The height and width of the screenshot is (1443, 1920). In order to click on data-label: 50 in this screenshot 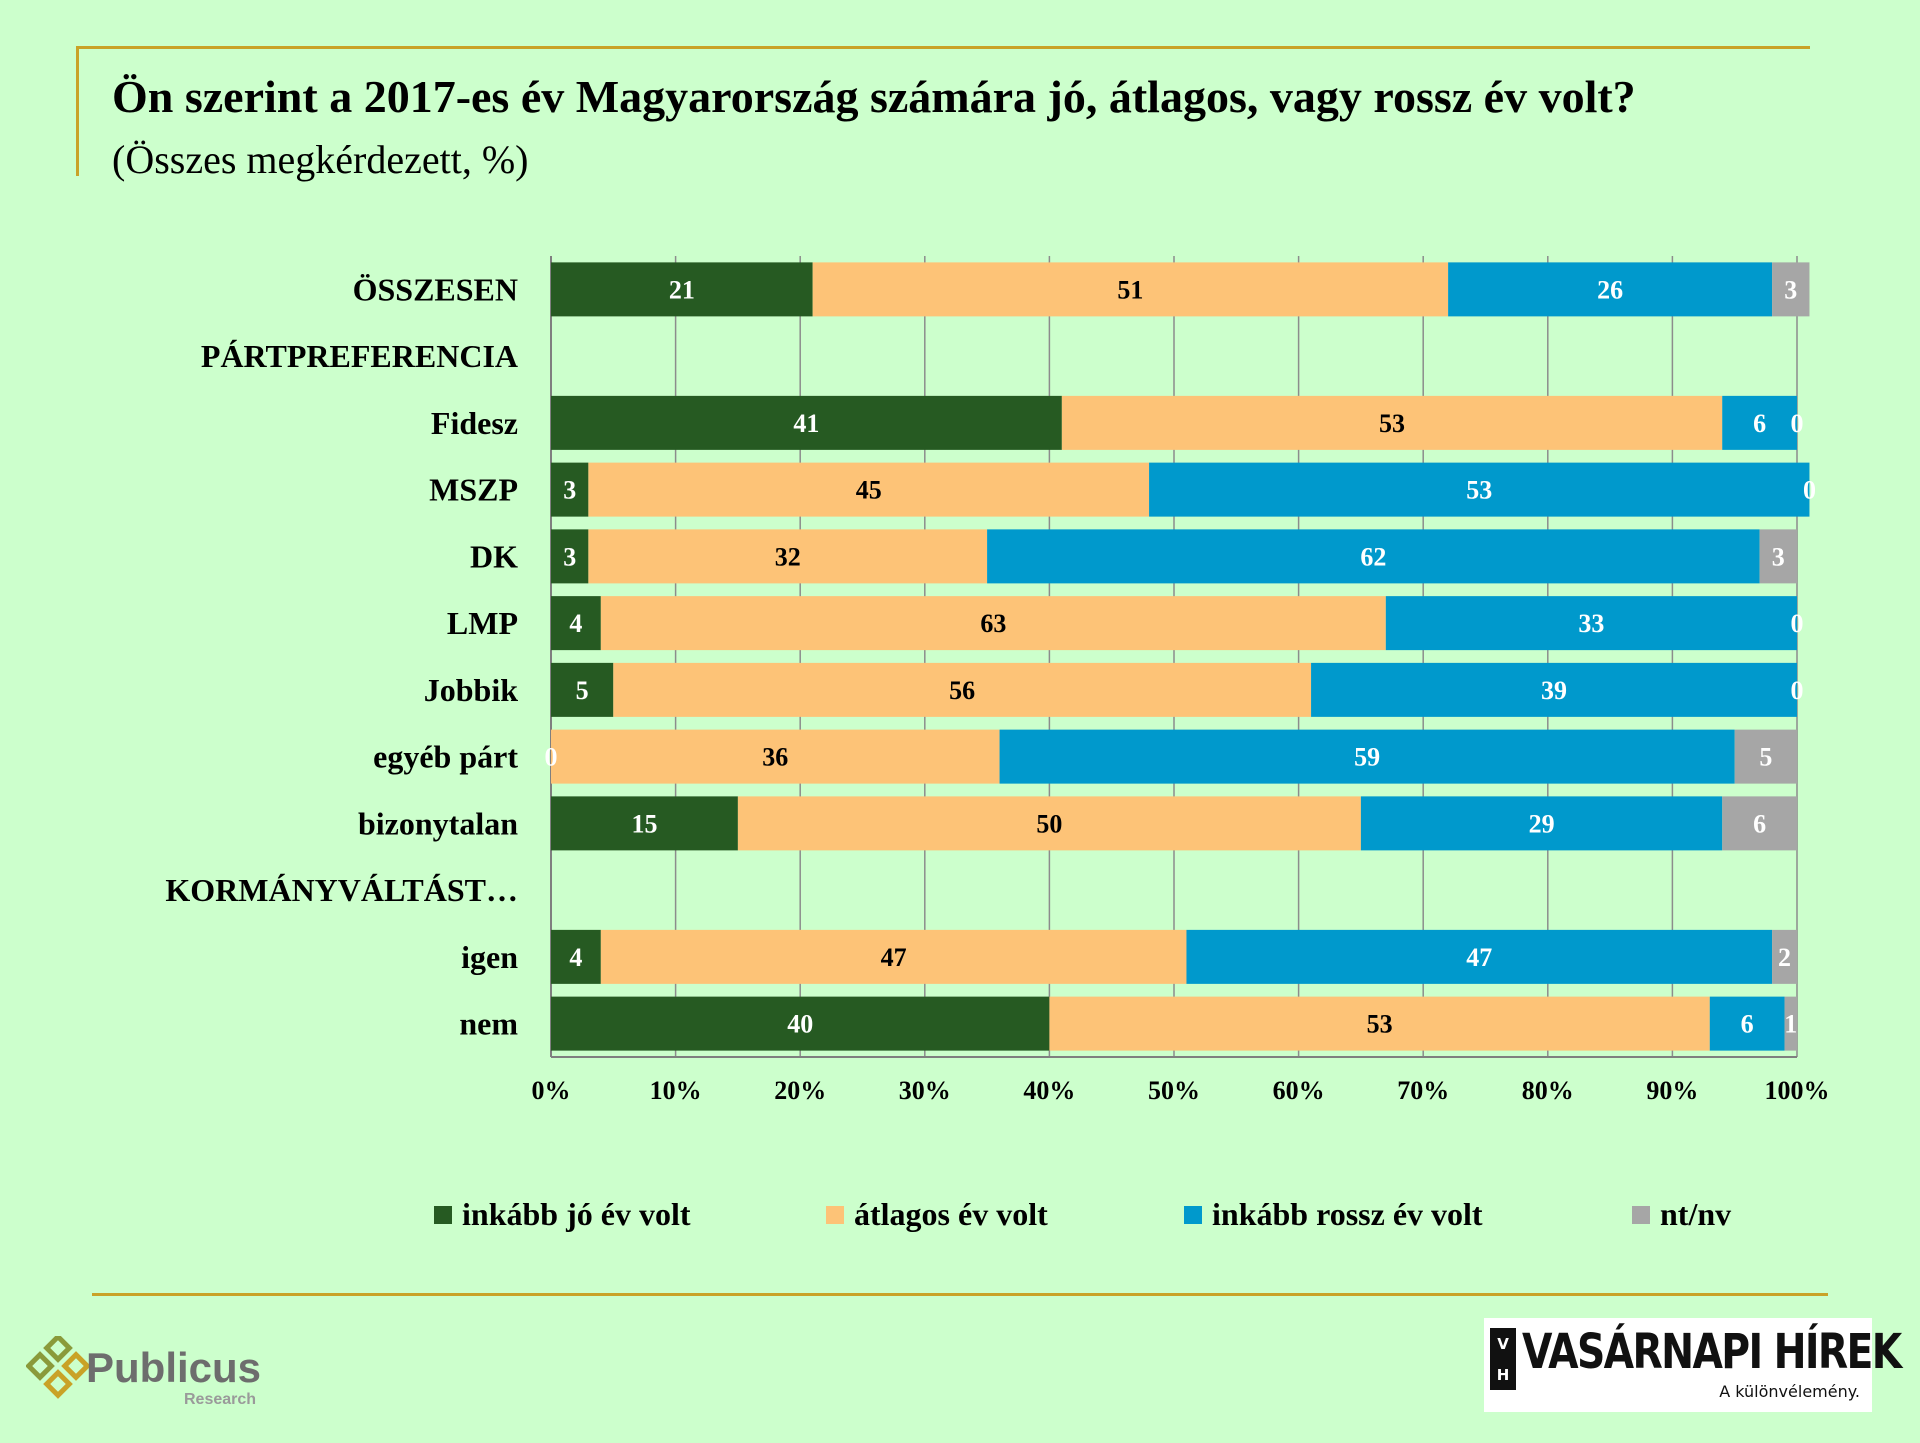, I will do `click(1049, 823)`.